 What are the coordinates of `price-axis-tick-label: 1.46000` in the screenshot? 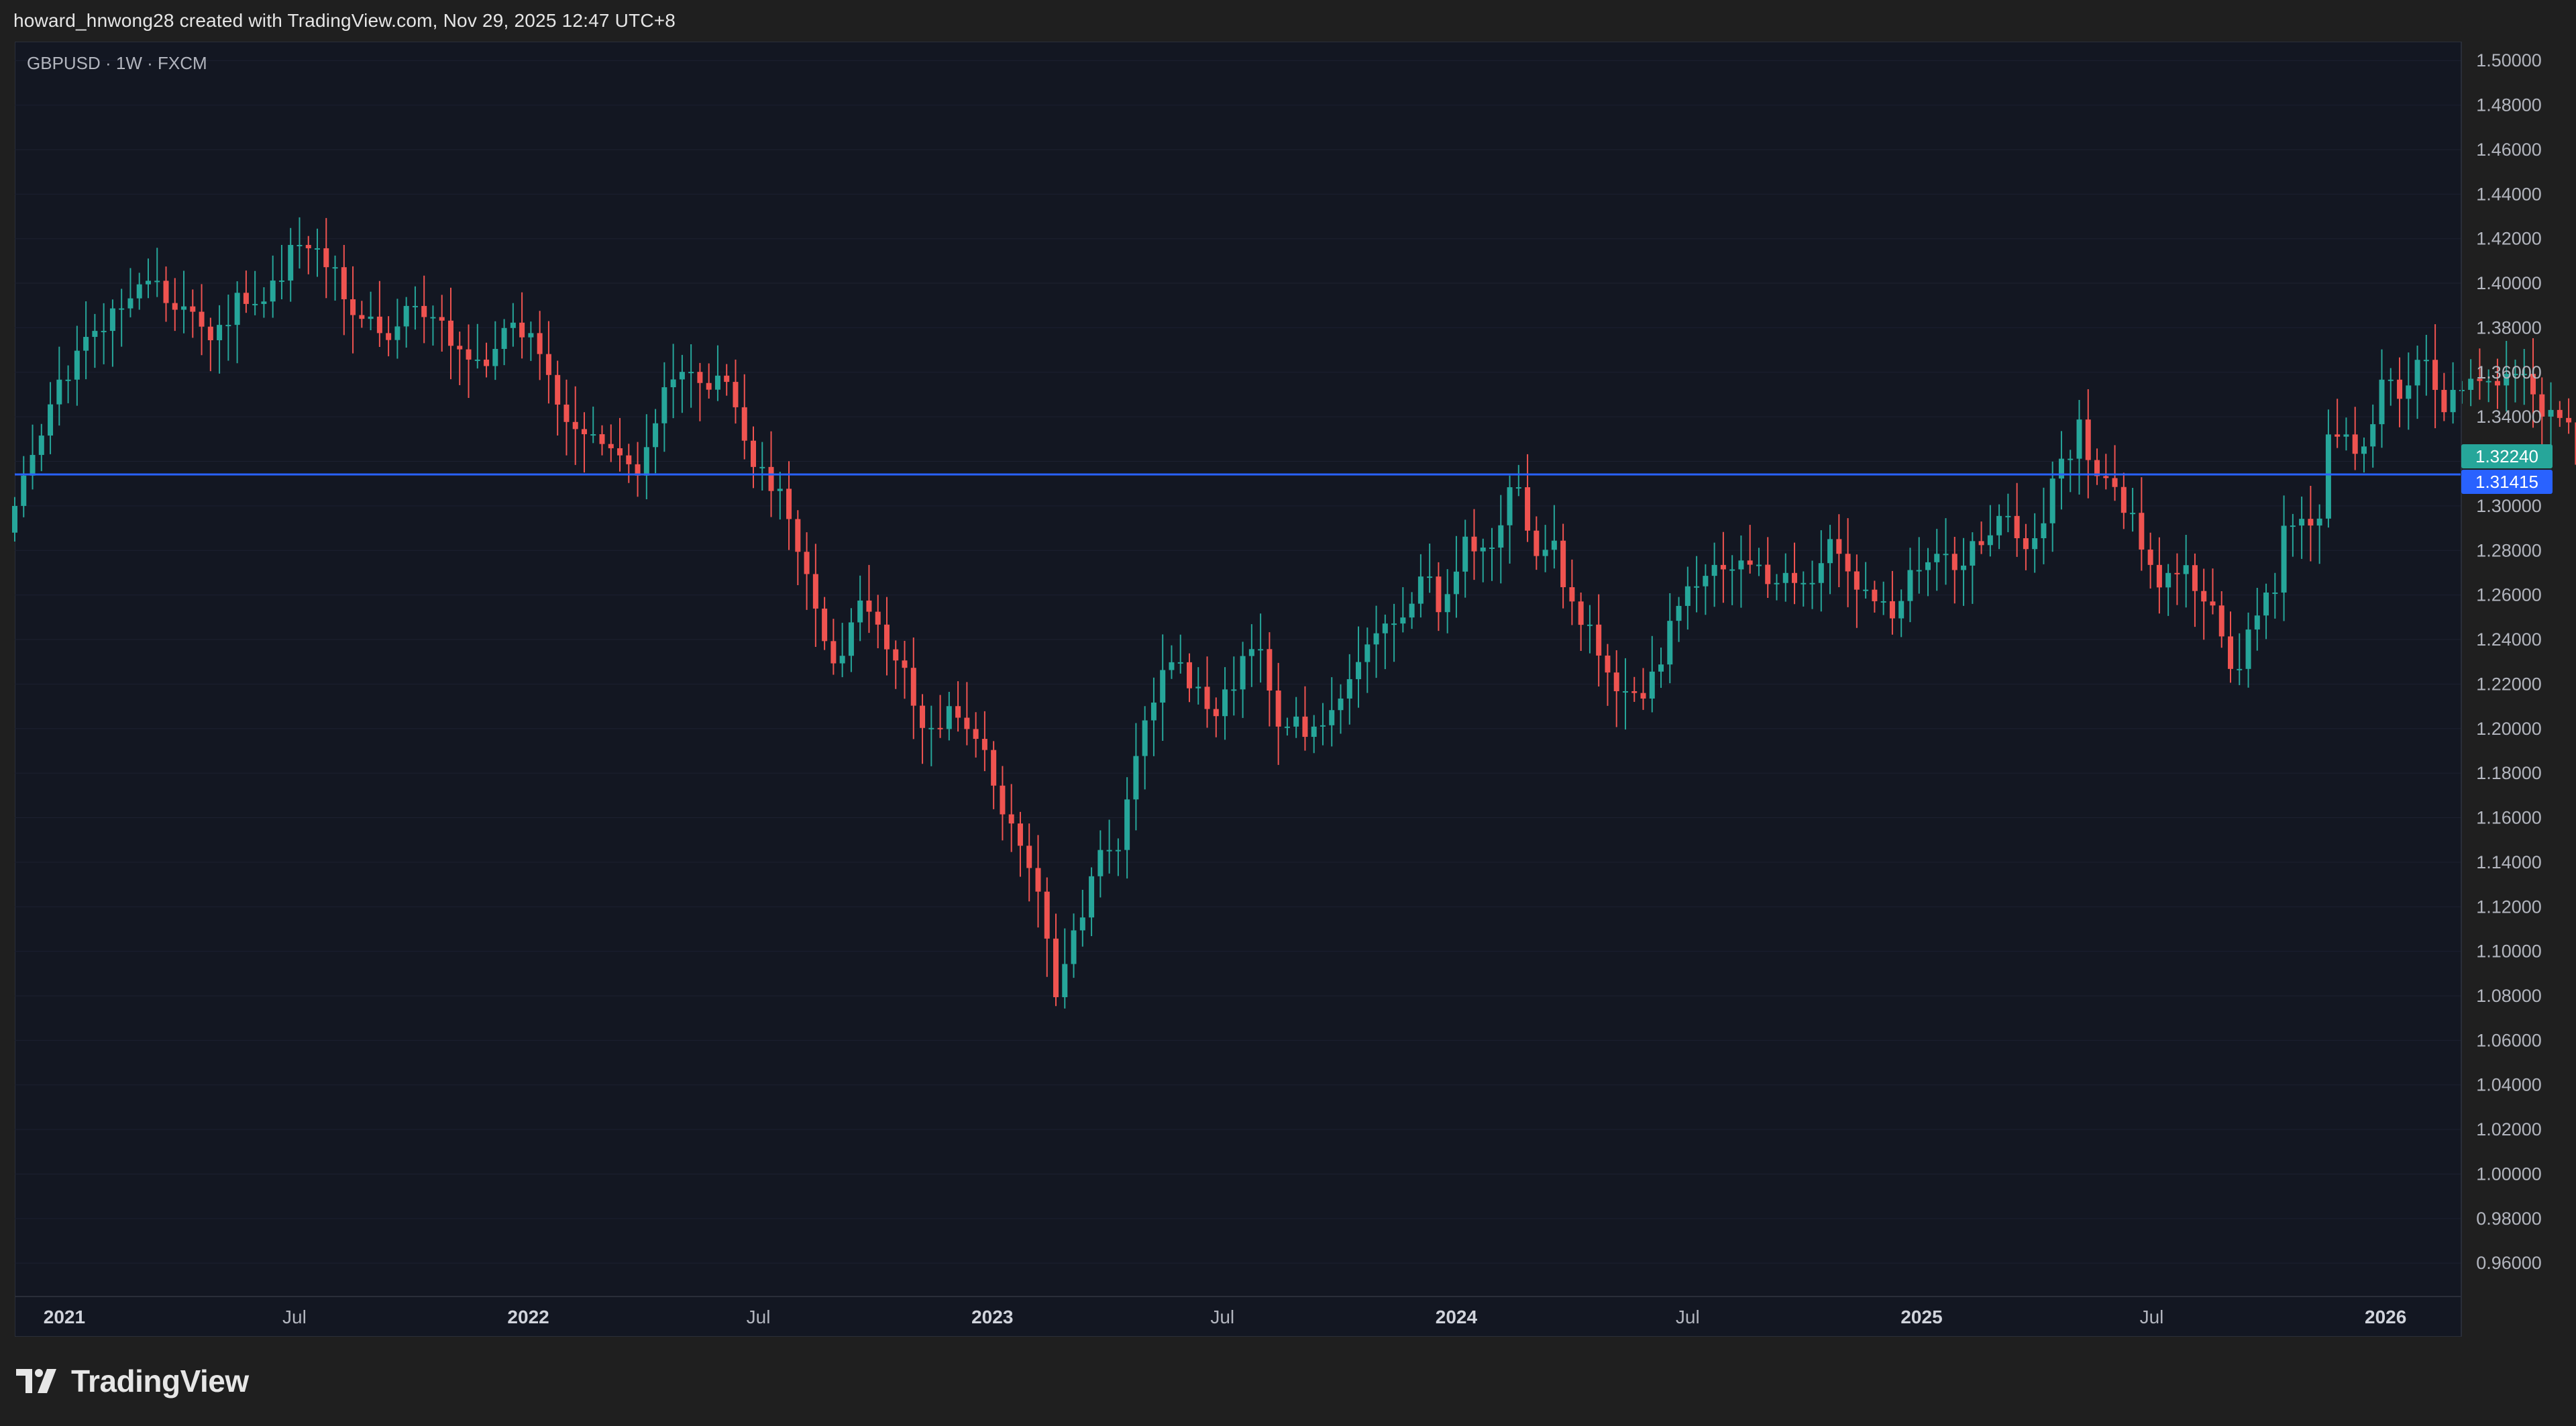 It's located at (2509, 150).